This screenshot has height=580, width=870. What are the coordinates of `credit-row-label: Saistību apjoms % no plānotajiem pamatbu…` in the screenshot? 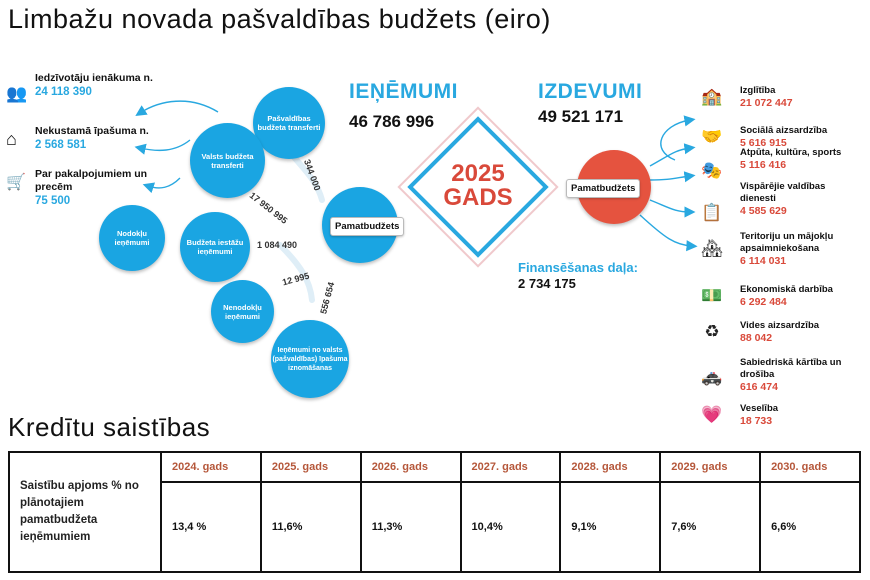 It's located at (85, 512).